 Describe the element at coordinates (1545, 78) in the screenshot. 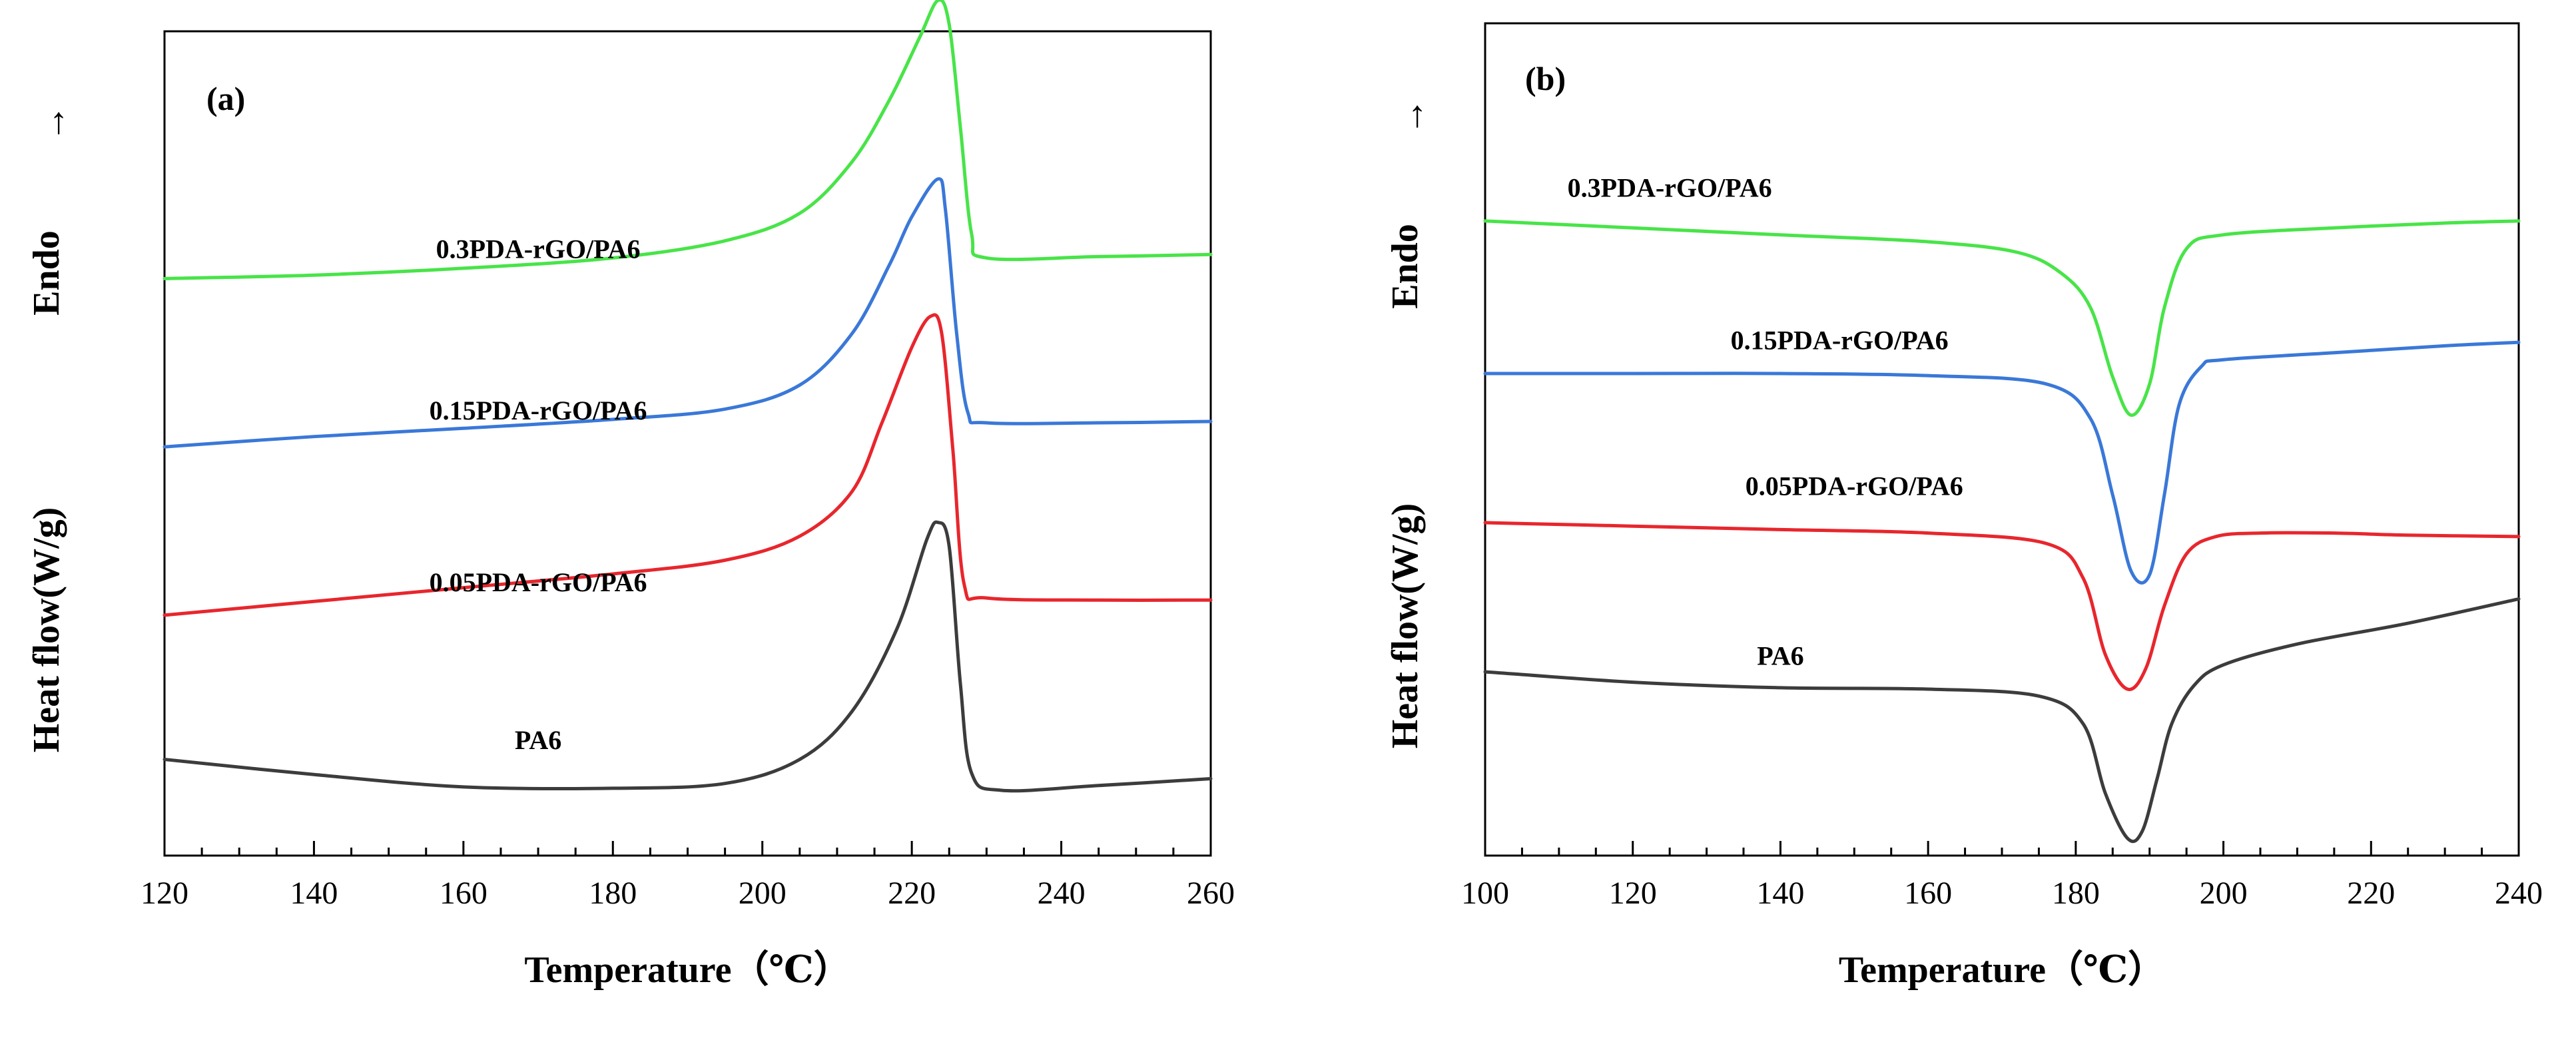

I see `panel-label: (b)` at that location.